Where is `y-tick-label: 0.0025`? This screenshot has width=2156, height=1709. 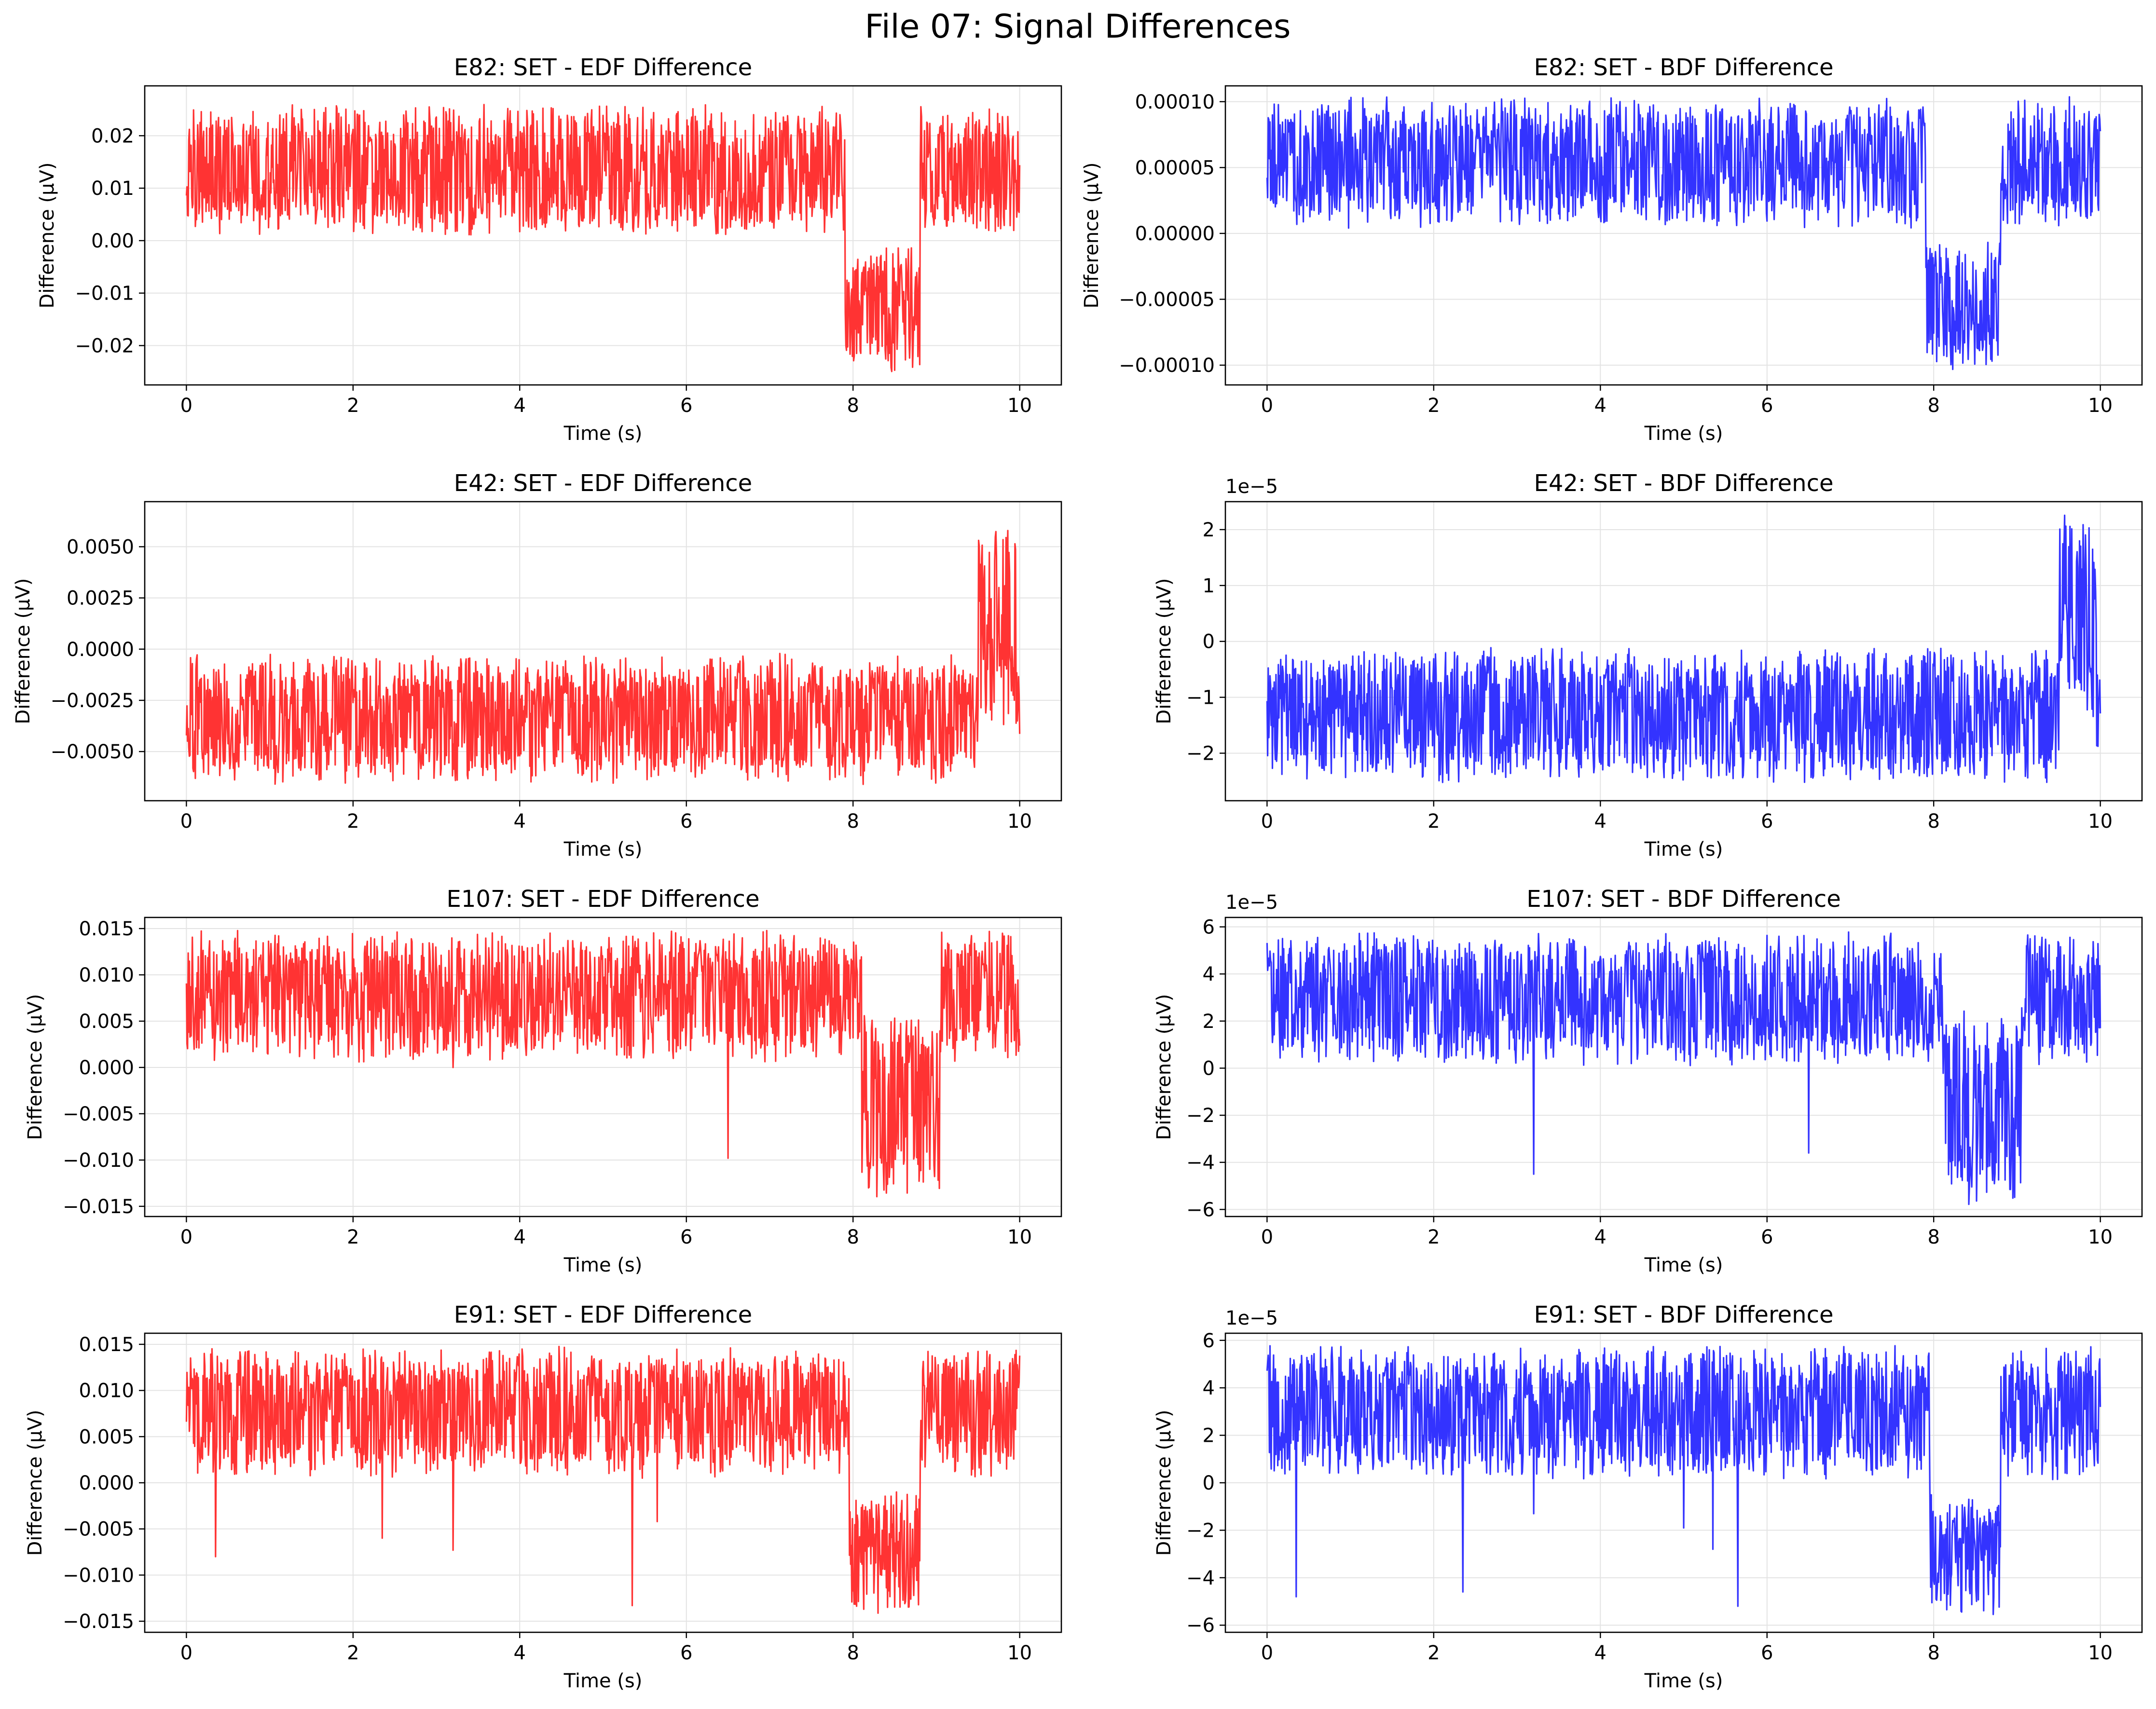 y-tick-label: 0.0025 is located at coordinates (100, 599).